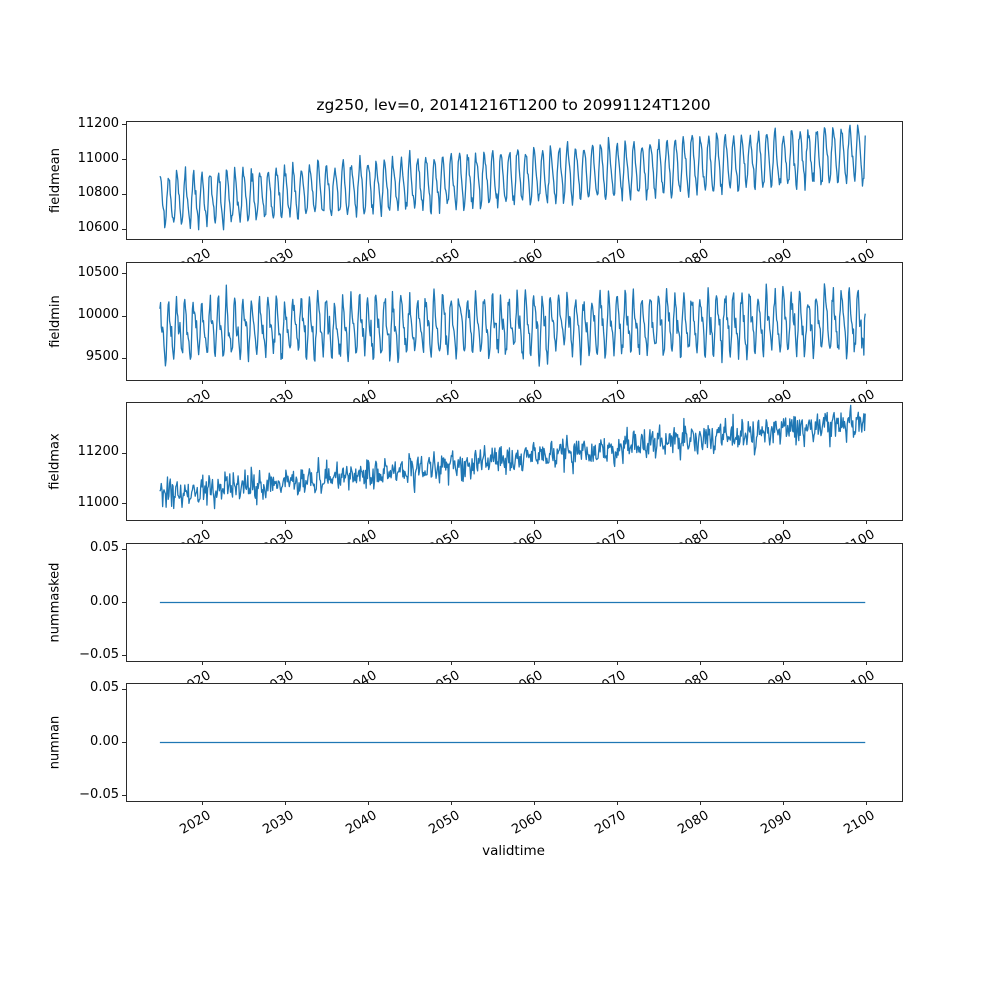 This screenshot has width=1000, height=1000. What do you see at coordinates (98, 272) in the screenshot?
I see `y-tick-label: 10500` at bounding box center [98, 272].